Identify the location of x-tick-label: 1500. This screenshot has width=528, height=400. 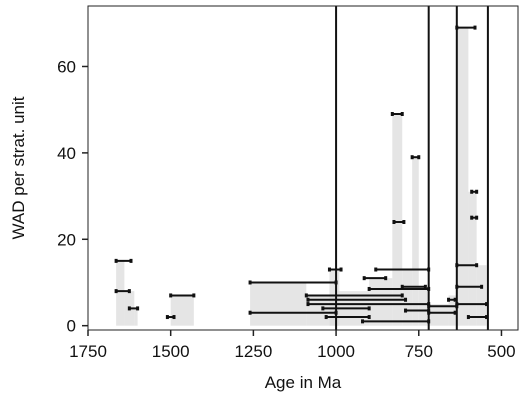
(171, 351).